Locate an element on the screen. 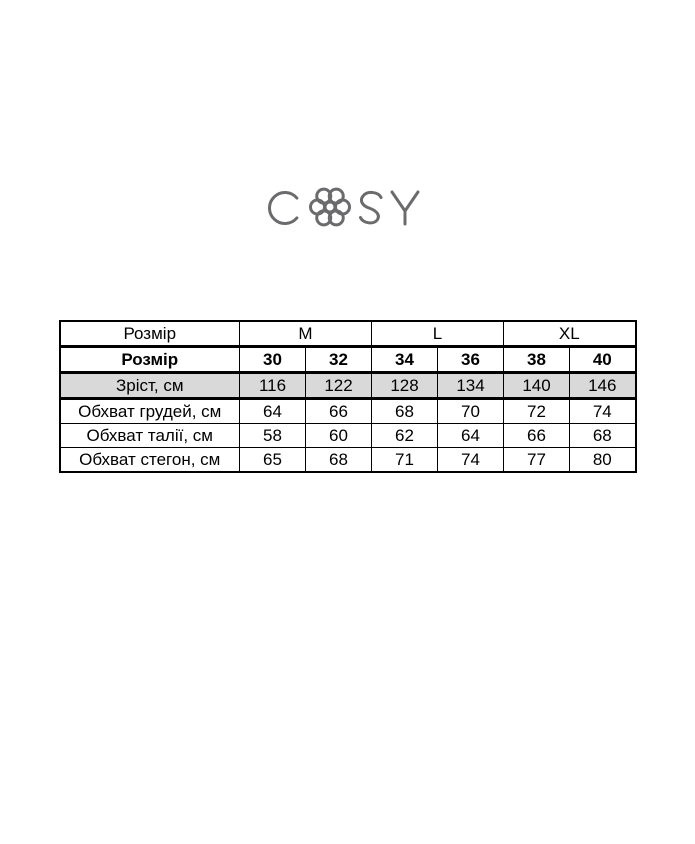 The height and width of the screenshot is (844, 695). table-cell: 116 is located at coordinates (272, 386).